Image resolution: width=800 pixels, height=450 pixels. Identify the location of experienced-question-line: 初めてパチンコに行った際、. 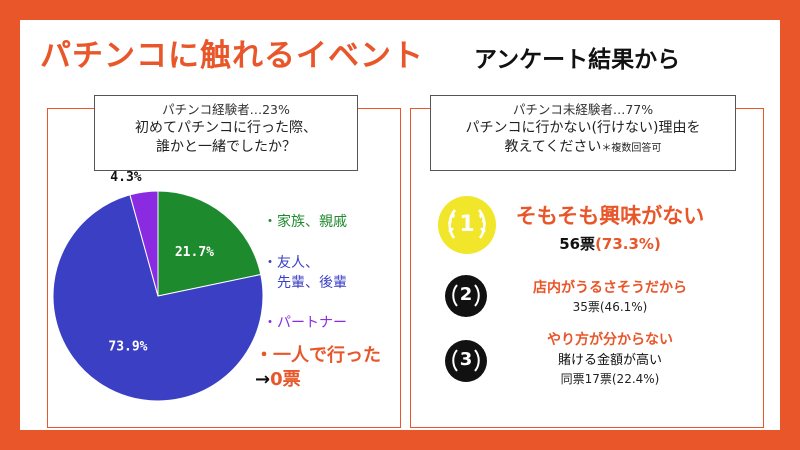
(226, 128).